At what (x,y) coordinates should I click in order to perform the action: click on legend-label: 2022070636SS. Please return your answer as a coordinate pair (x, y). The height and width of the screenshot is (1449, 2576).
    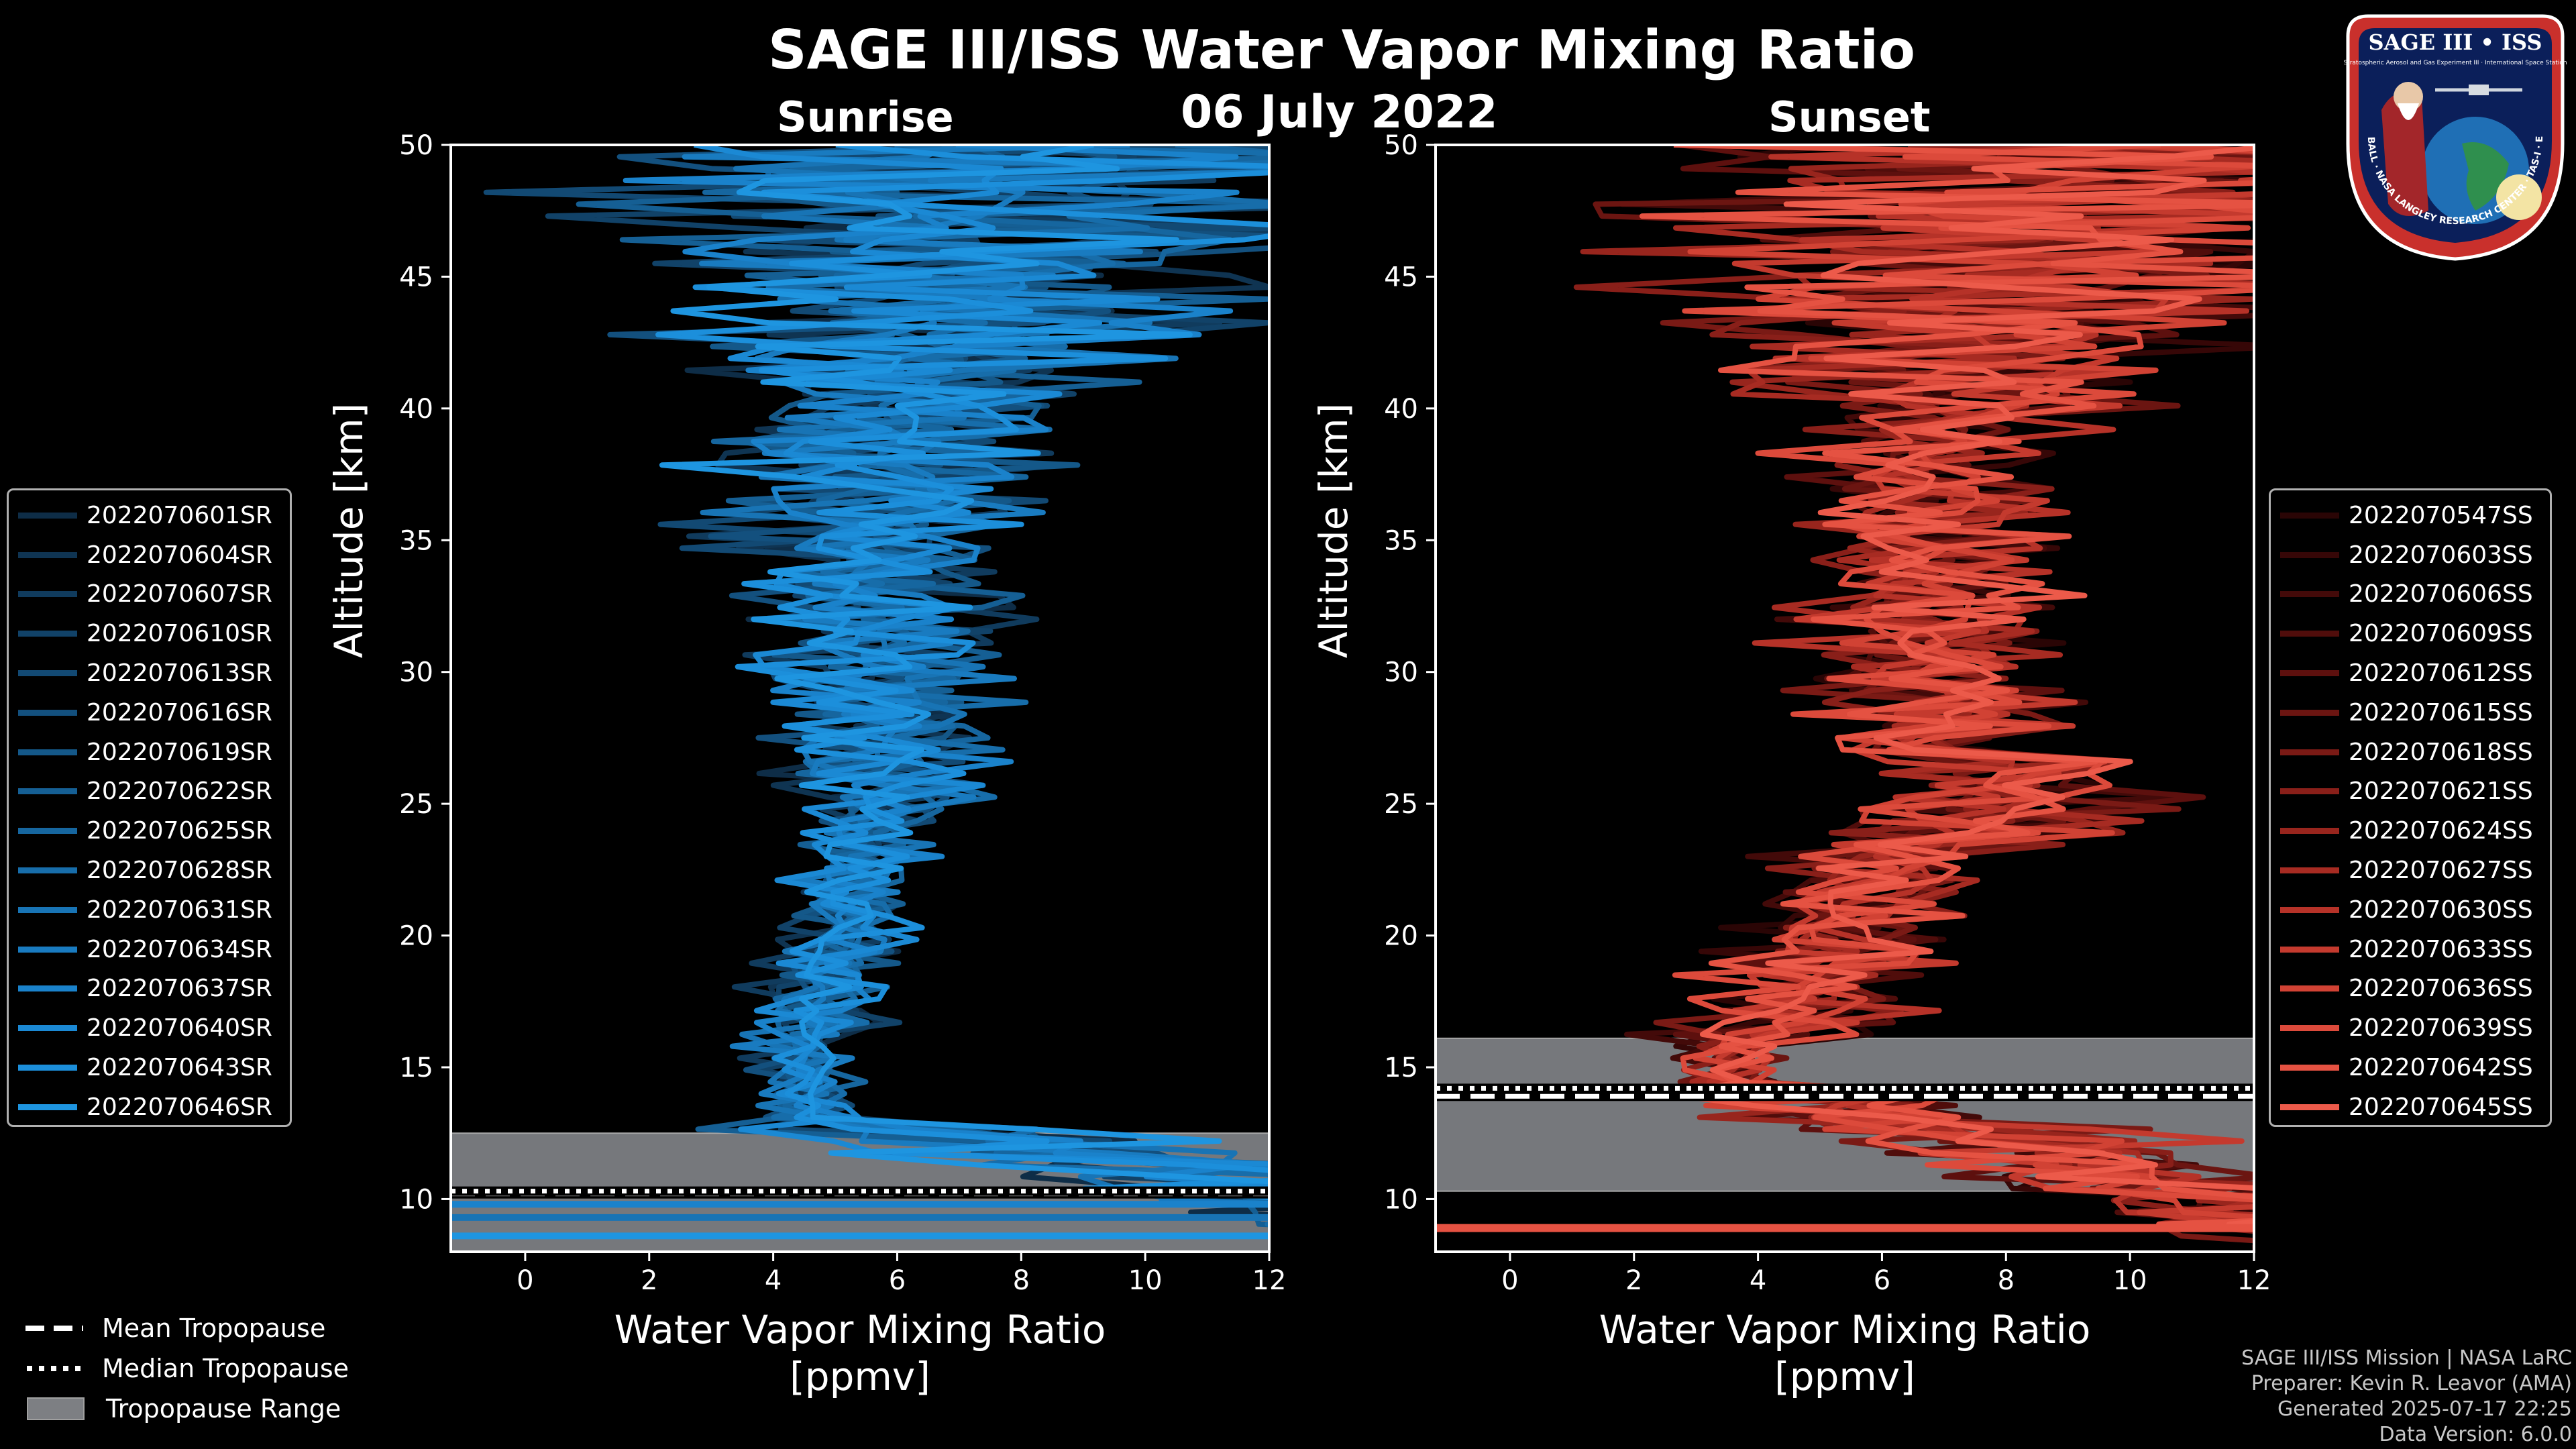
    Looking at the image, I should click on (2441, 989).